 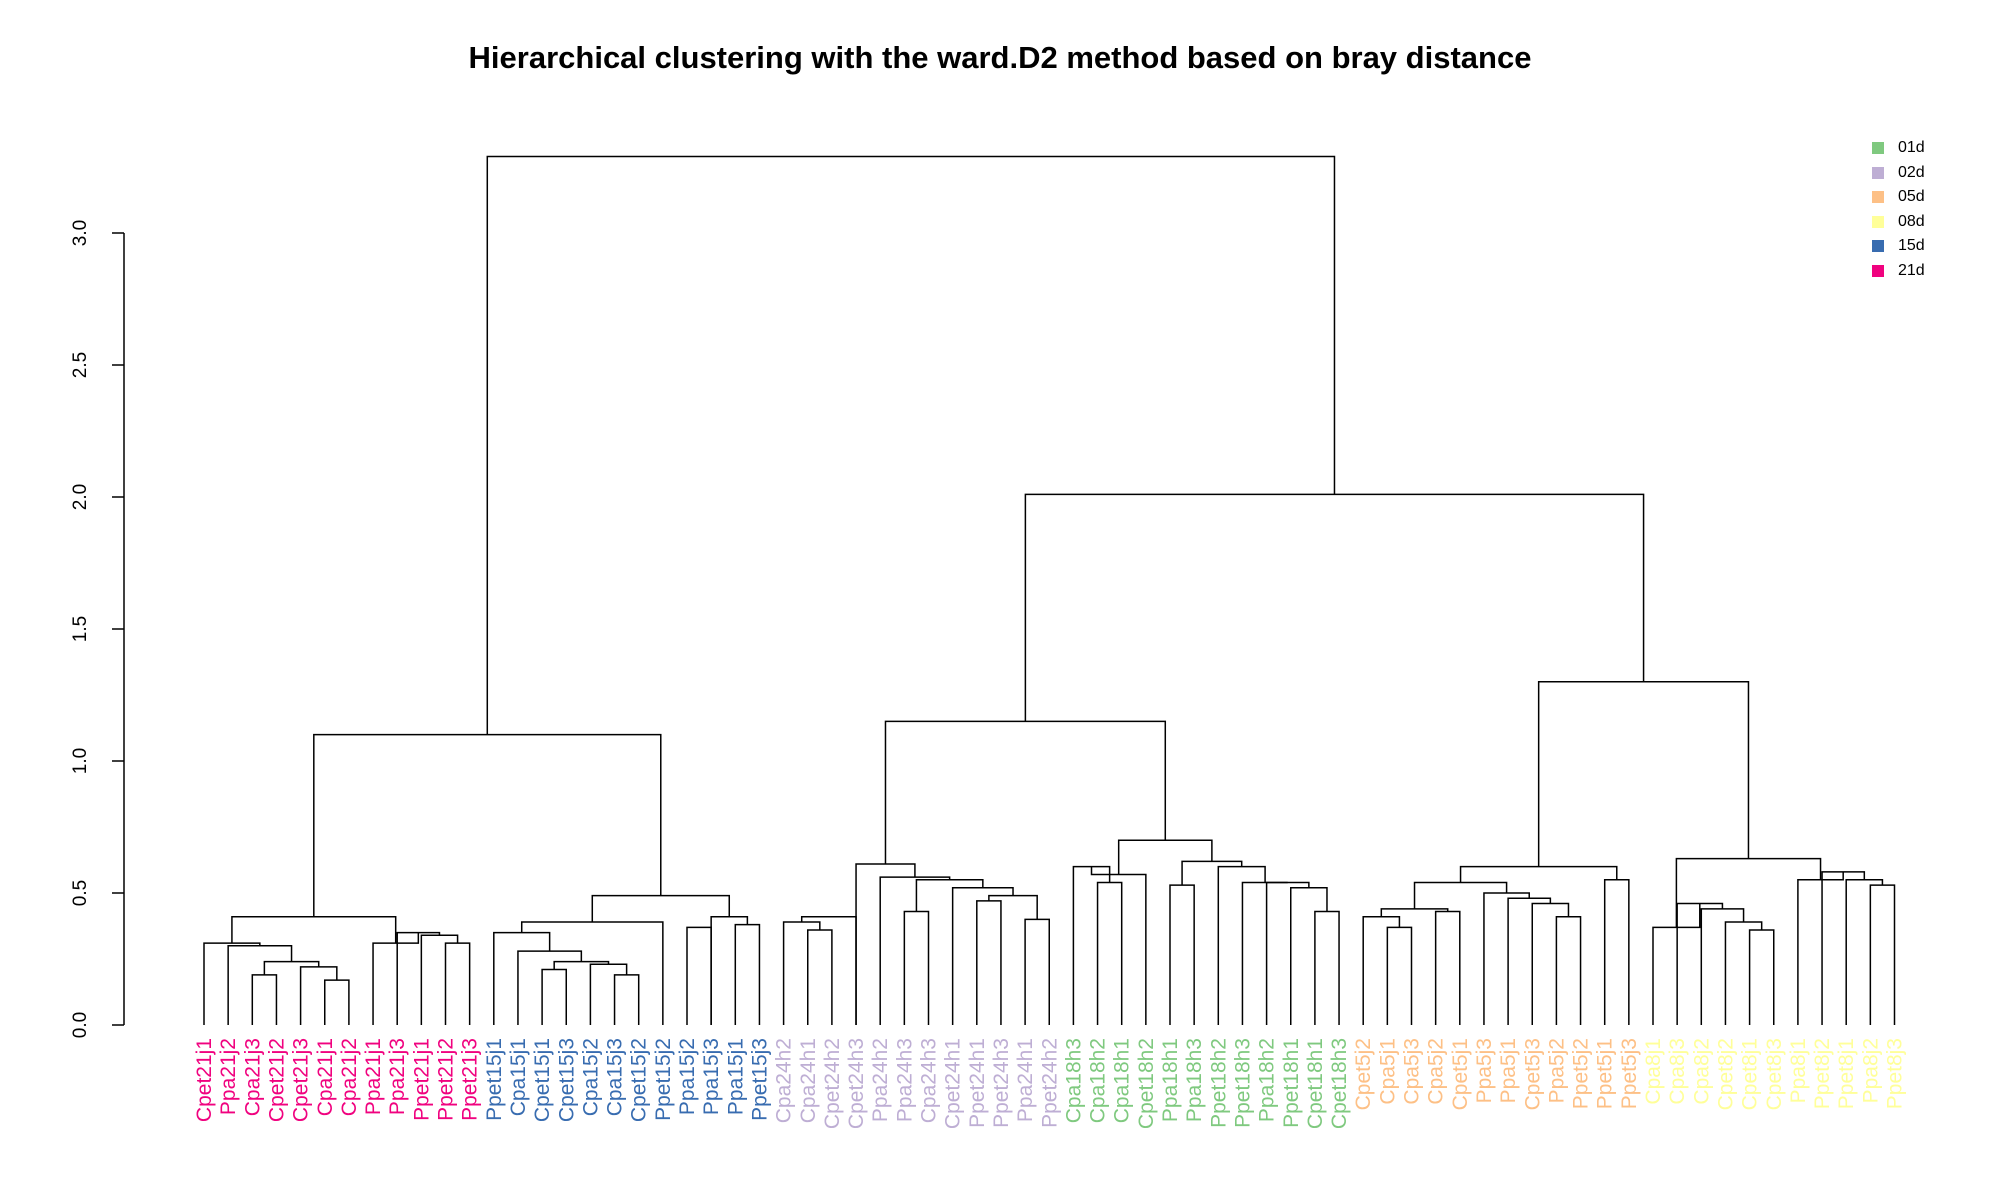 I want to click on leaf-label: Ppa24h1, so click(x=1025, y=1080).